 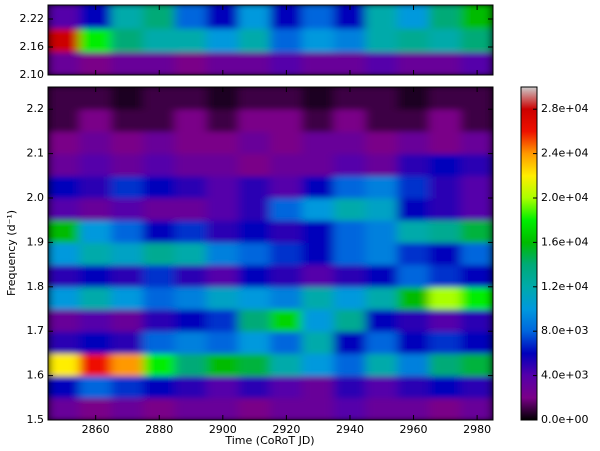 What do you see at coordinates (564, 197) in the screenshot?
I see `colorbar-tick-label: 2.0e+04` at bounding box center [564, 197].